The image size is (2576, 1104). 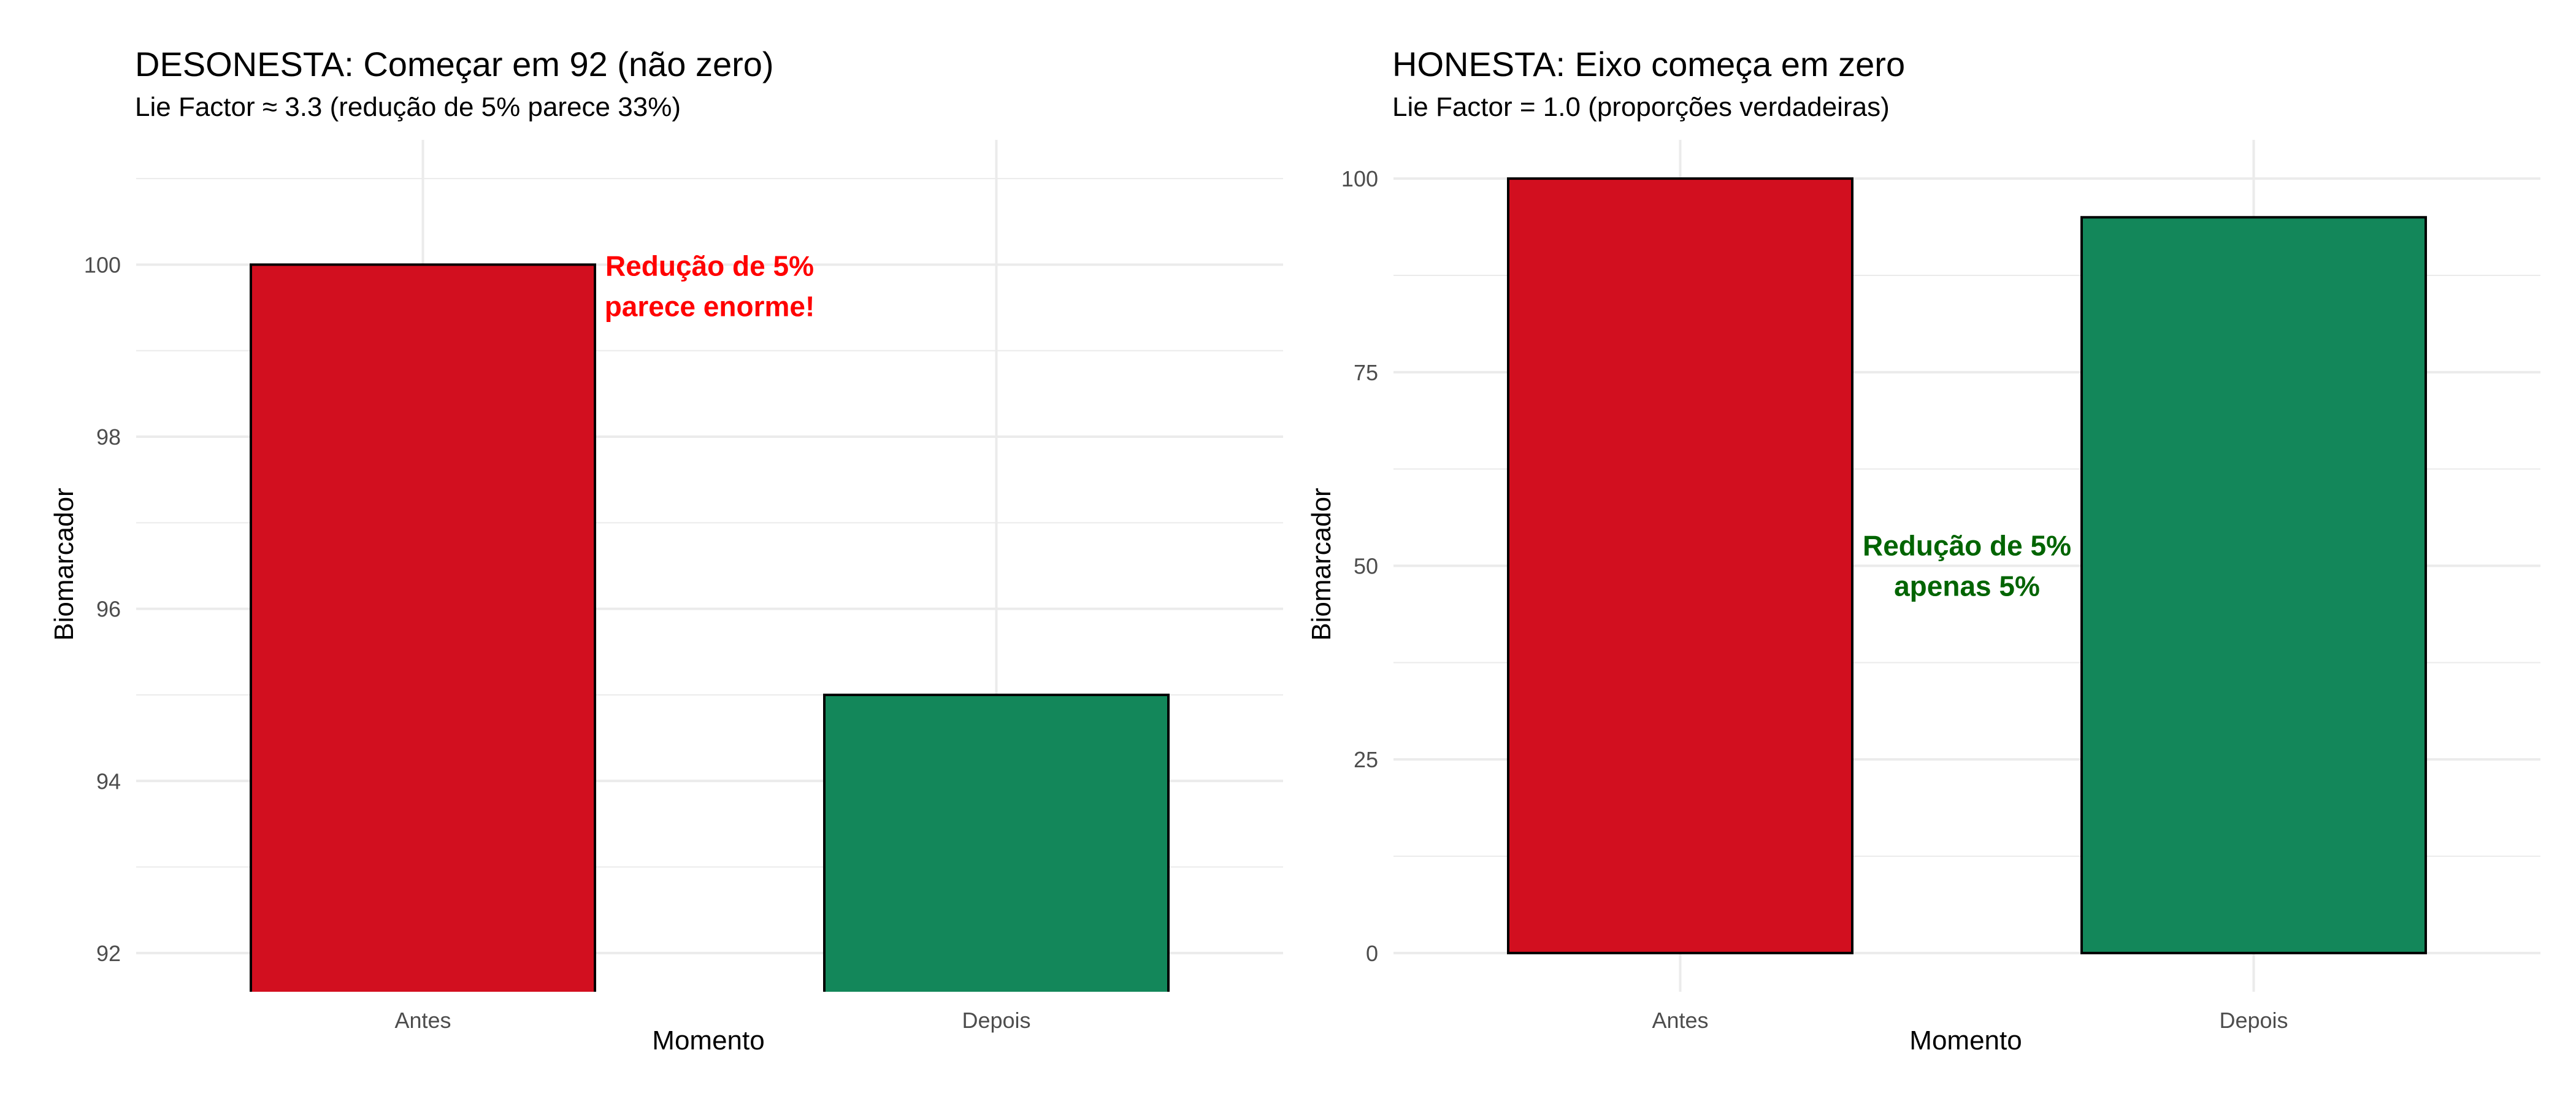 I want to click on chart-title: HONESTA: Eixo começa em zero, so click(x=1649, y=64).